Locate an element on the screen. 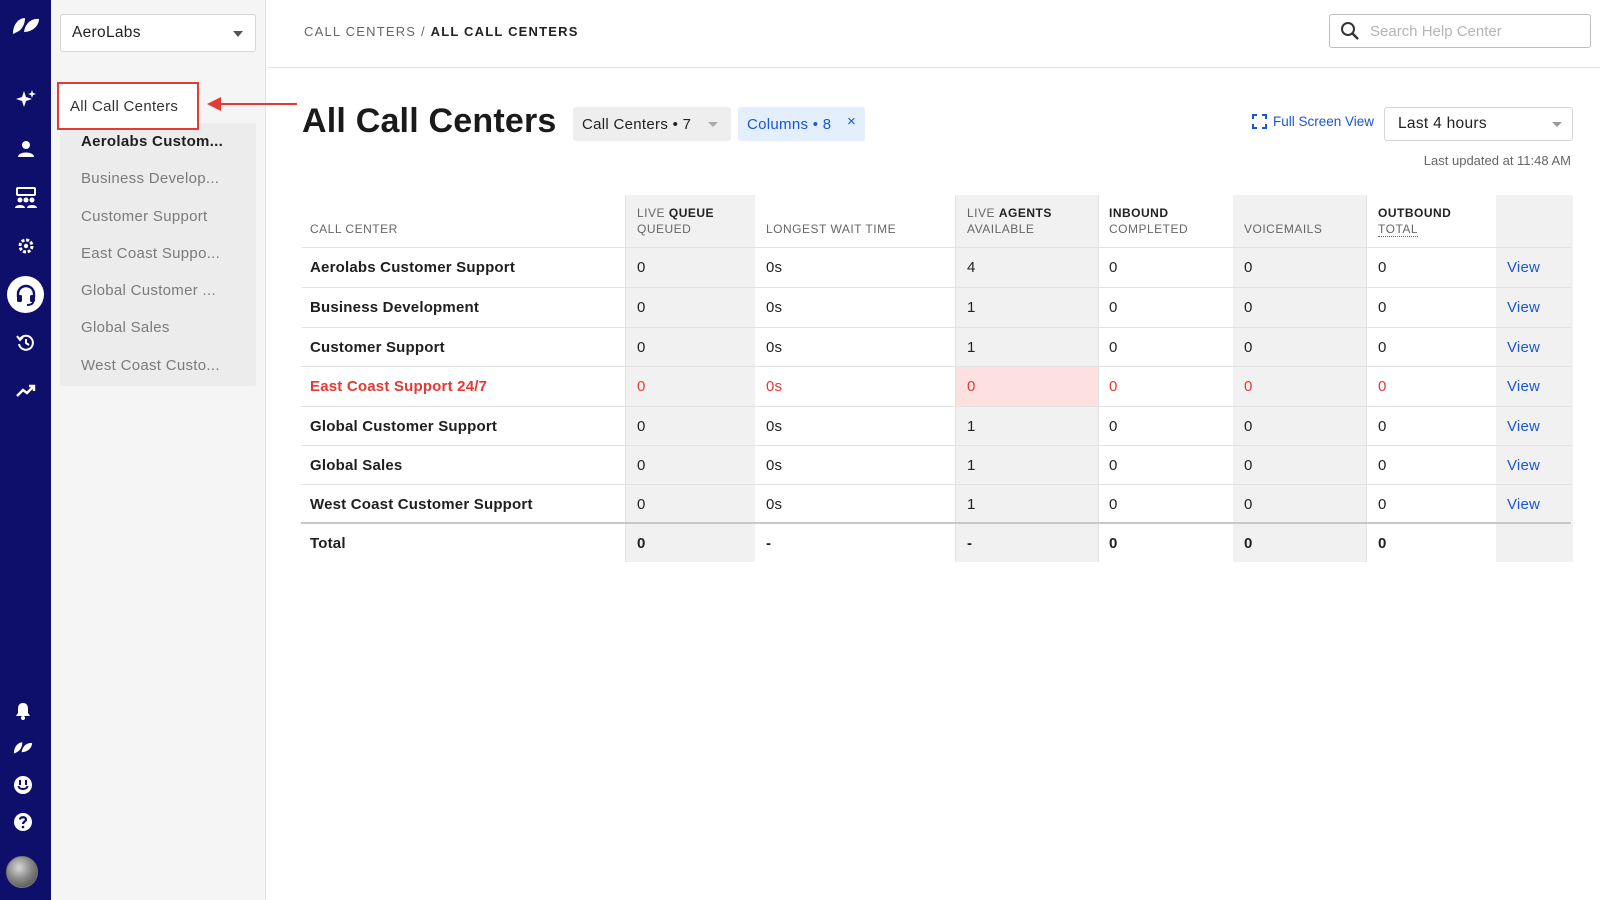 The height and width of the screenshot is (900, 1600). header-voicemails: VOICEMAILS is located at coordinates (1283, 229).